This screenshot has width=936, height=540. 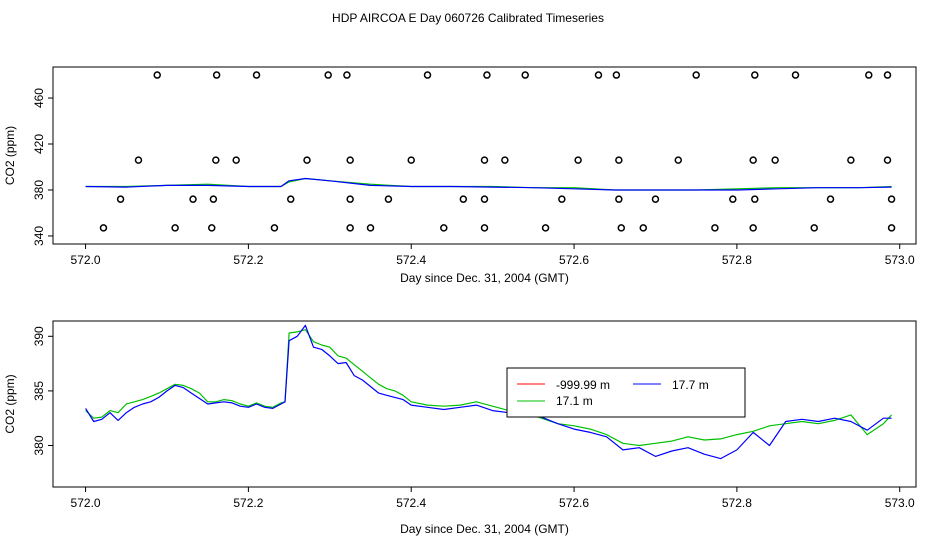 I want to click on legend-label: -999.99 m, so click(x=583, y=385).